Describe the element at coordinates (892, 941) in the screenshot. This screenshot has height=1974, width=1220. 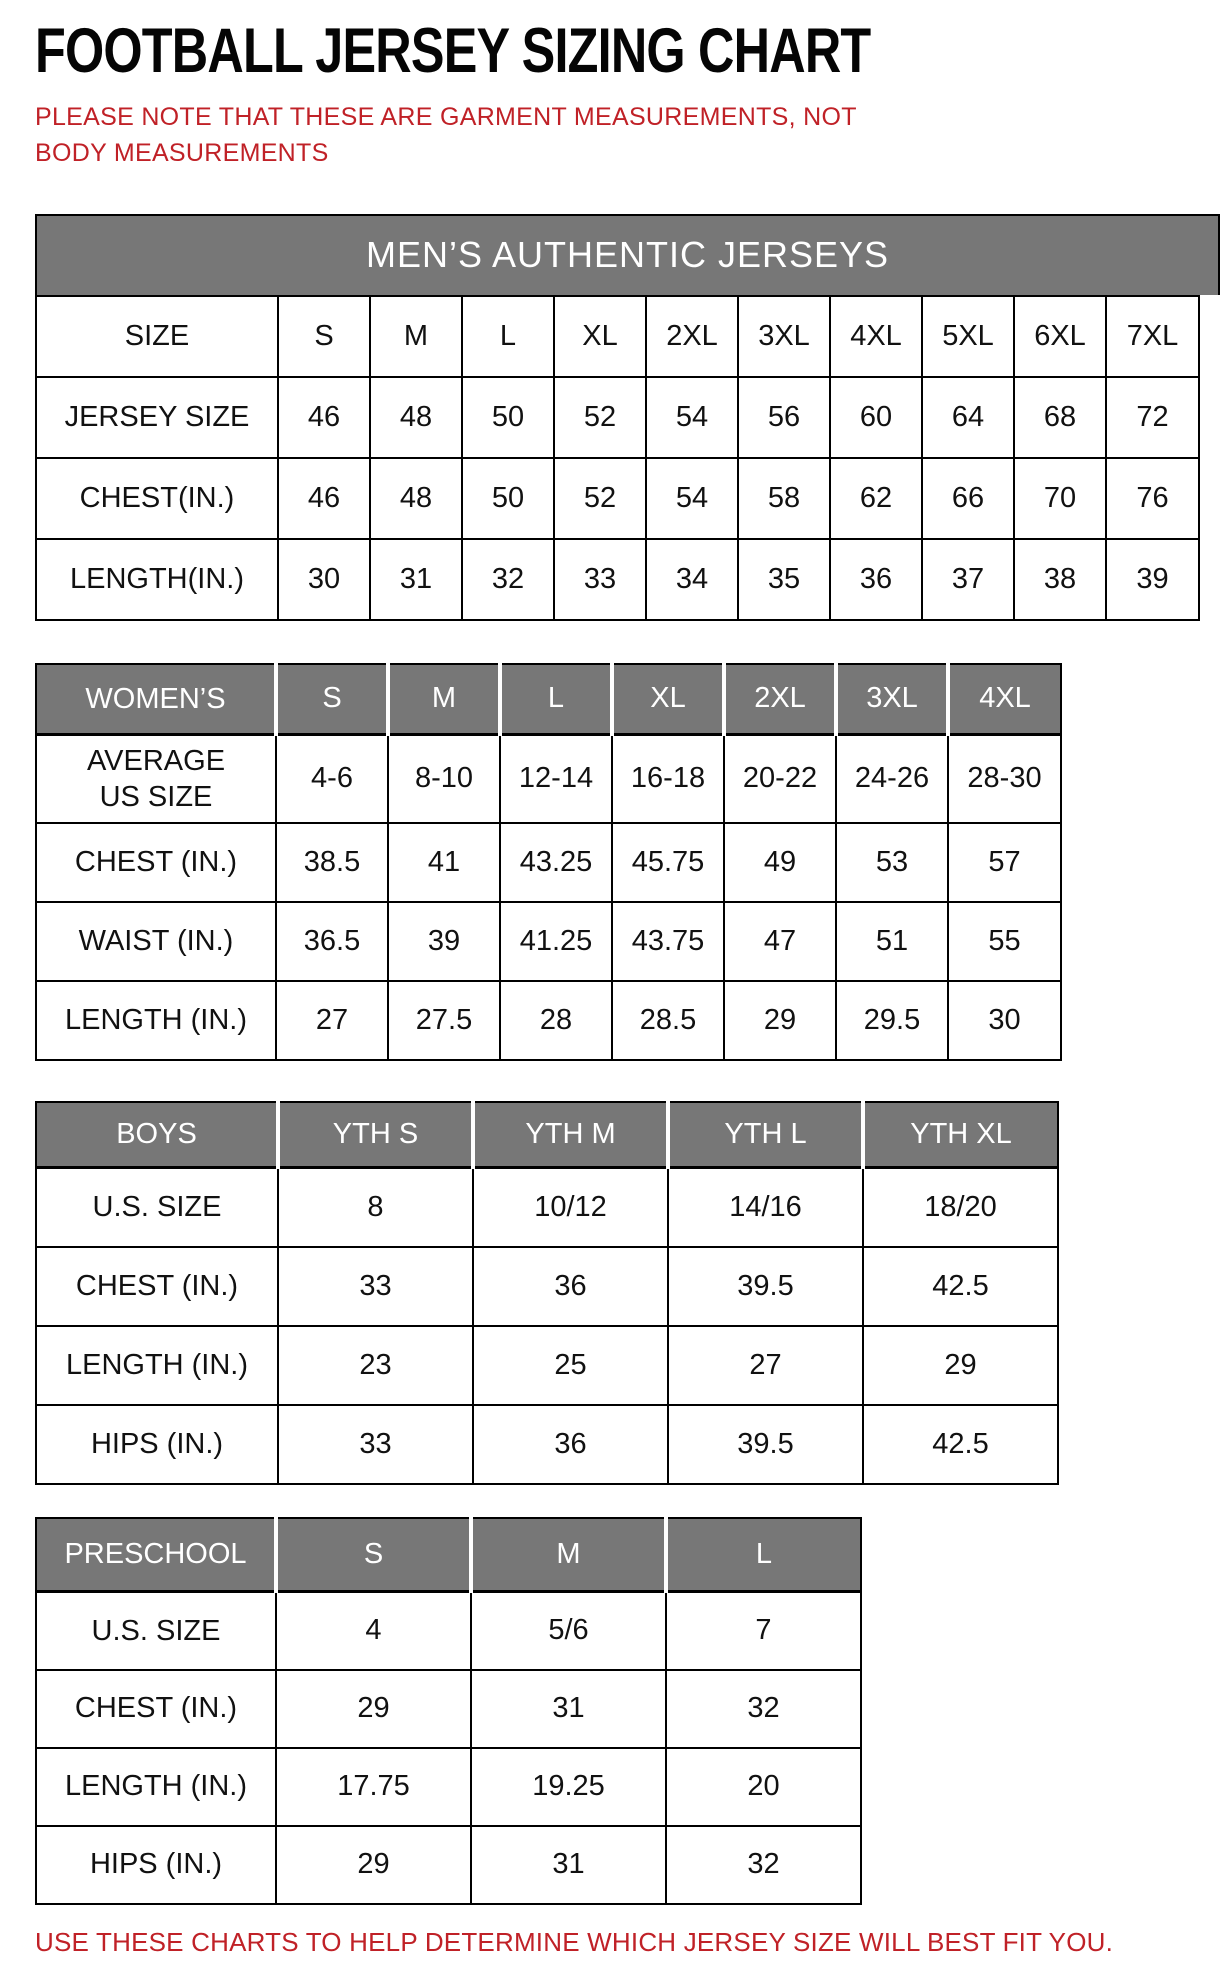
I see `value-cell: 51` at that location.